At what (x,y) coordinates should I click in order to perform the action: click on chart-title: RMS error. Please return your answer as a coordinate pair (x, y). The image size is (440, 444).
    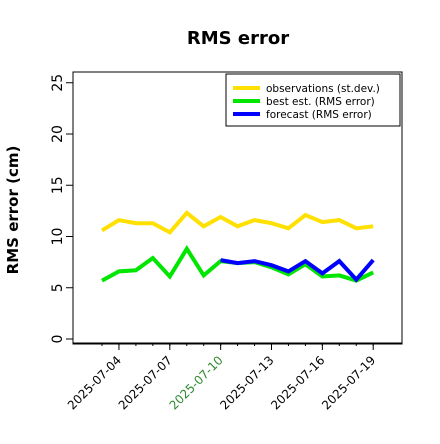
    Looking at the image, I should click on (238, 38).